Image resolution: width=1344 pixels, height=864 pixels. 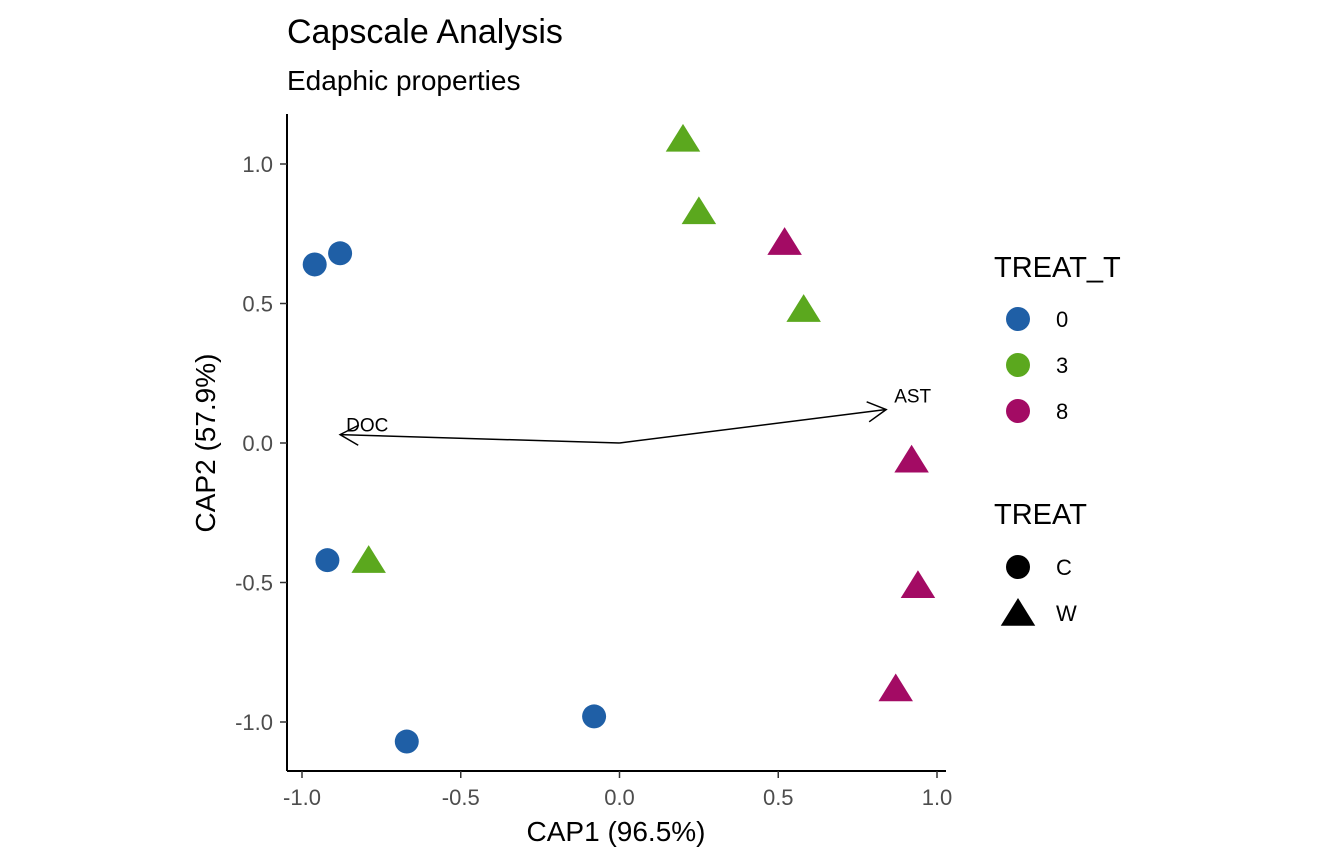 I want to click on biplot-label-ast: AST, so click(x=912, y=397).